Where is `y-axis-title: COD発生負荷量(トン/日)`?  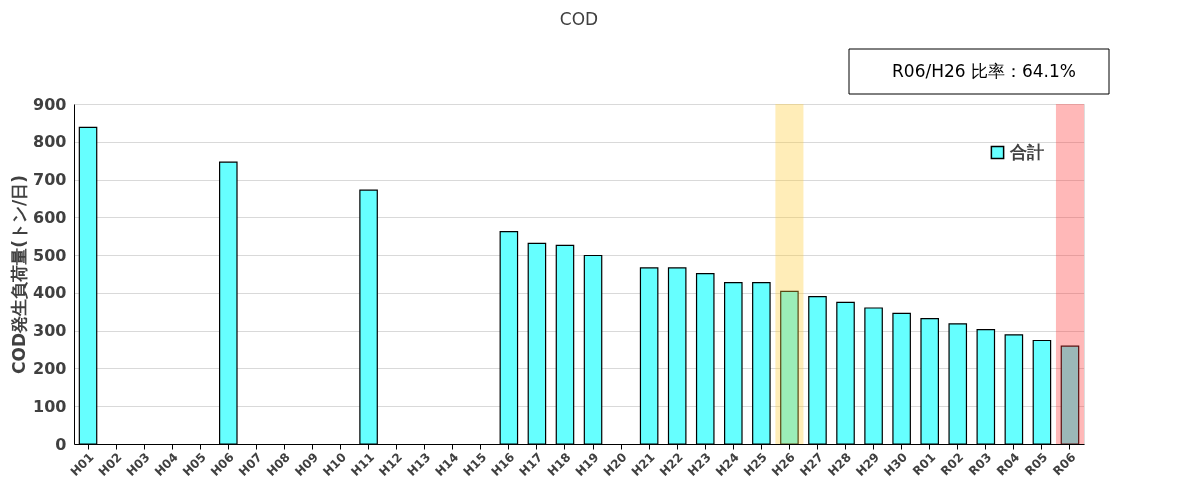 y-axis-title: COD発生負荷量(トン/日) is located at coordinates (19, 274).